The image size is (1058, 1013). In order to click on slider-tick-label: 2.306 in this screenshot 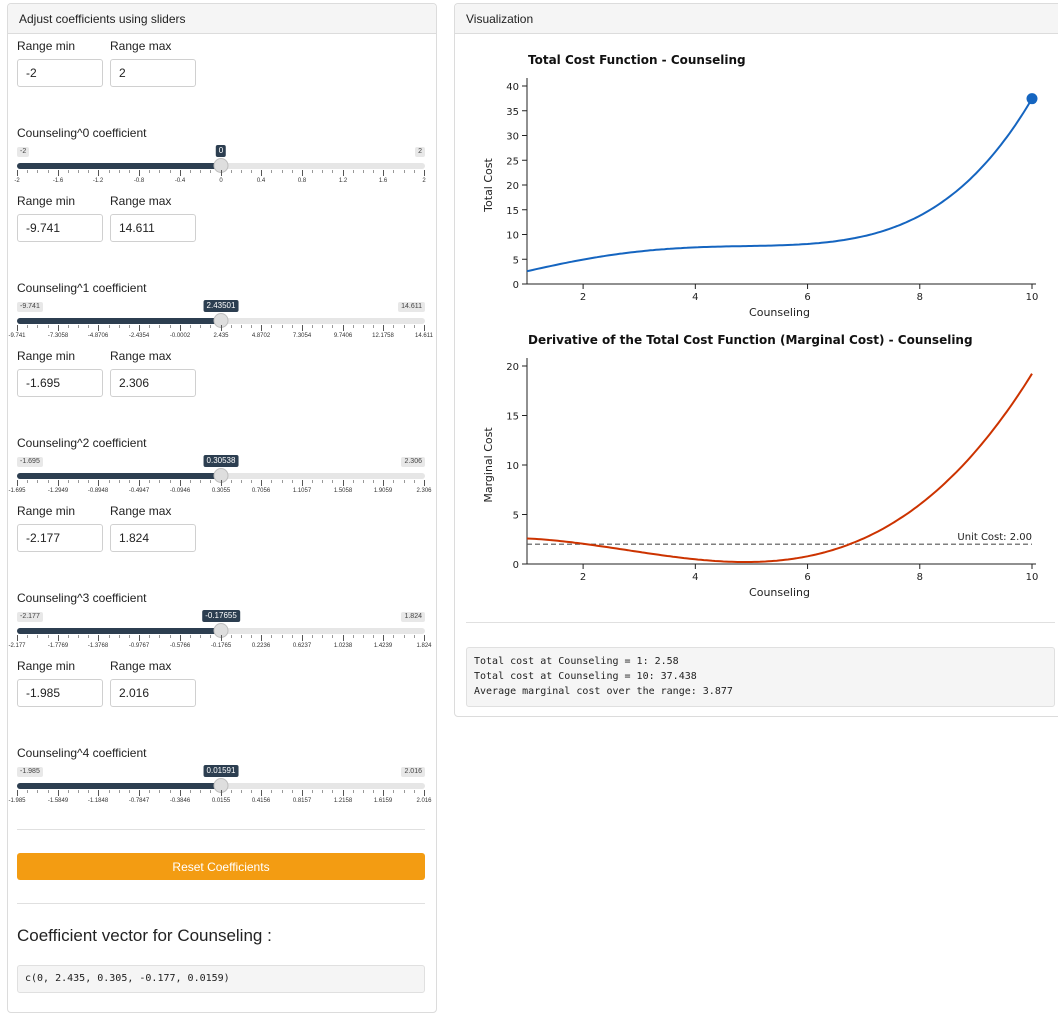, I will do `click(424, 491)`.